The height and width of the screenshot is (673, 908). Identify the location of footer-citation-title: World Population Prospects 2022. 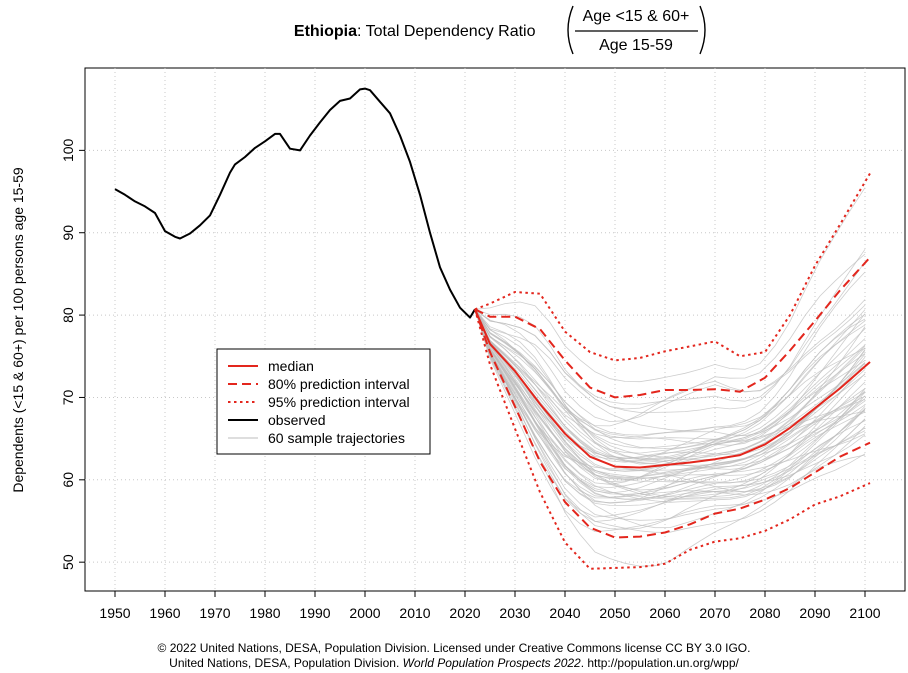
(491, 663).